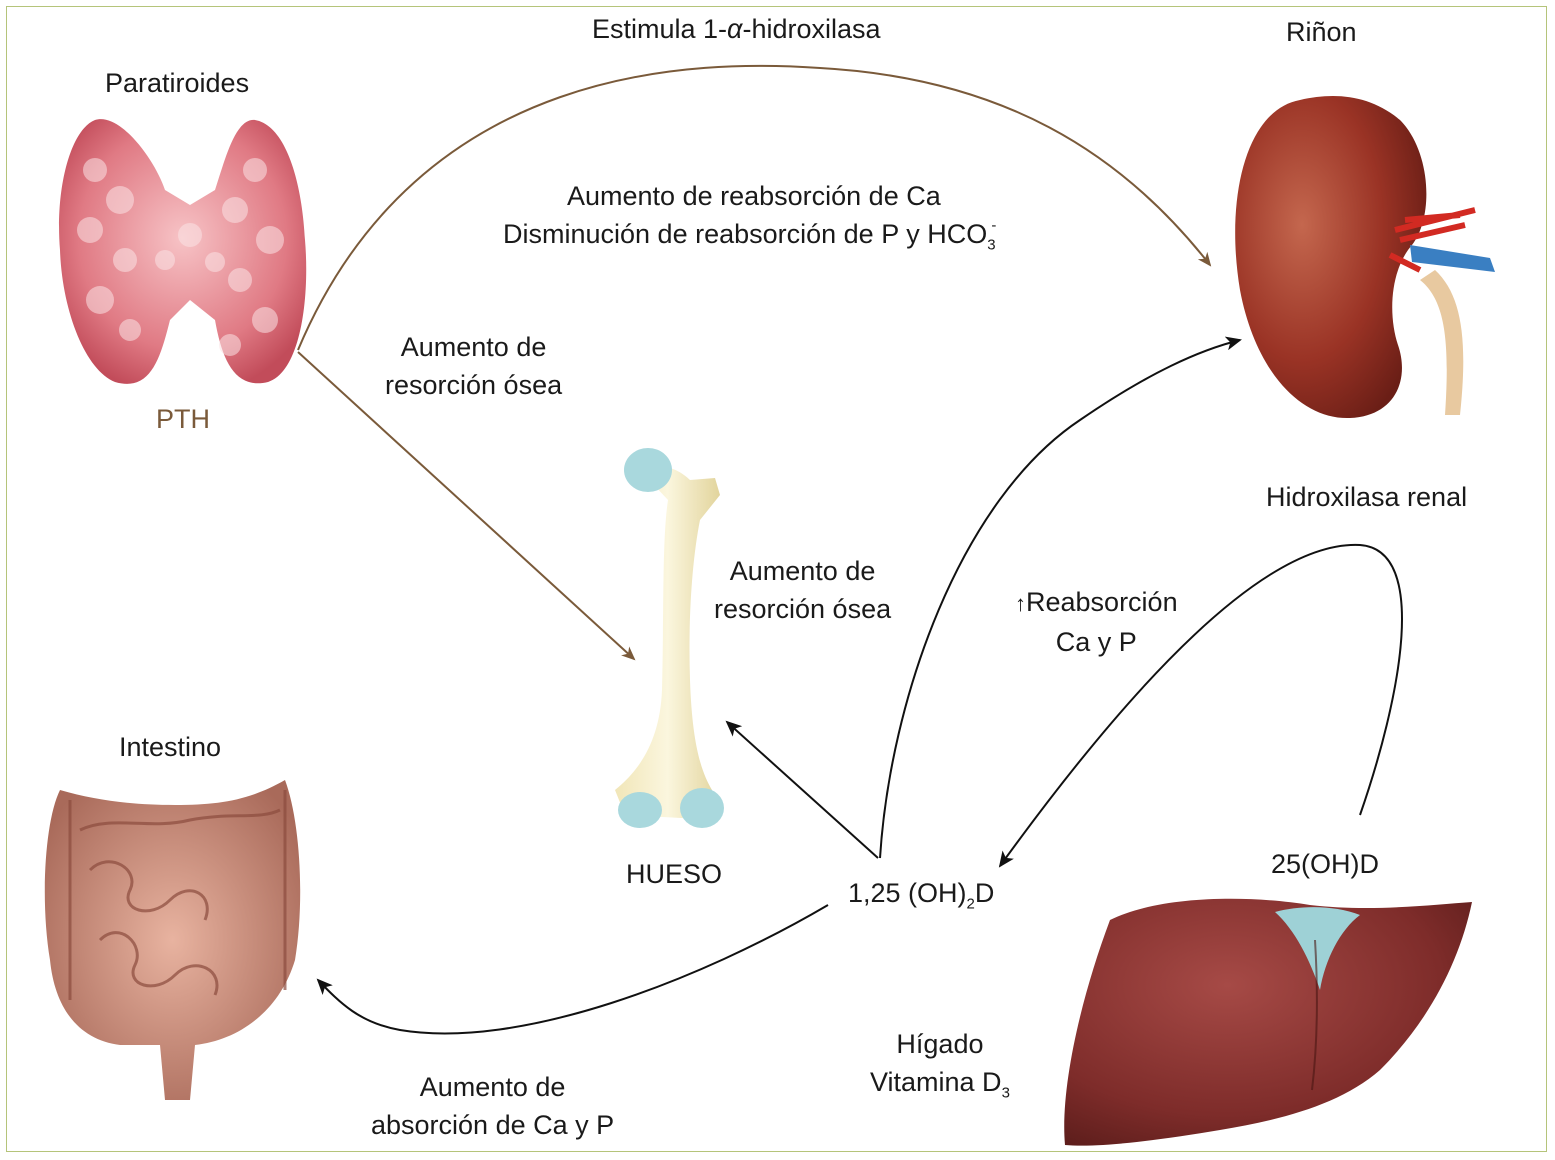 This screenshot has width=1555, height=1160. Describe the element at coordinates (754, 196) in the screenshot. I see `label-aumento-reabsorcion-ca: Aumento de reabsorción de Ca` at that location.